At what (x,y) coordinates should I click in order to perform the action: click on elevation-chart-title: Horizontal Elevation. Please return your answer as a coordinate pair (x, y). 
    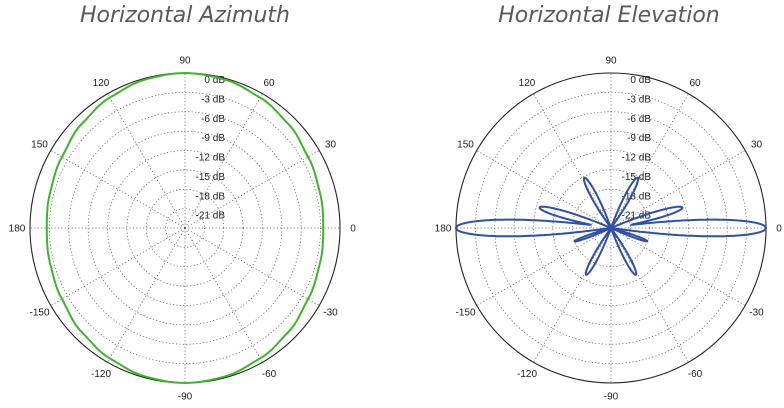
    Looking at the image, I should click on (609, 15).